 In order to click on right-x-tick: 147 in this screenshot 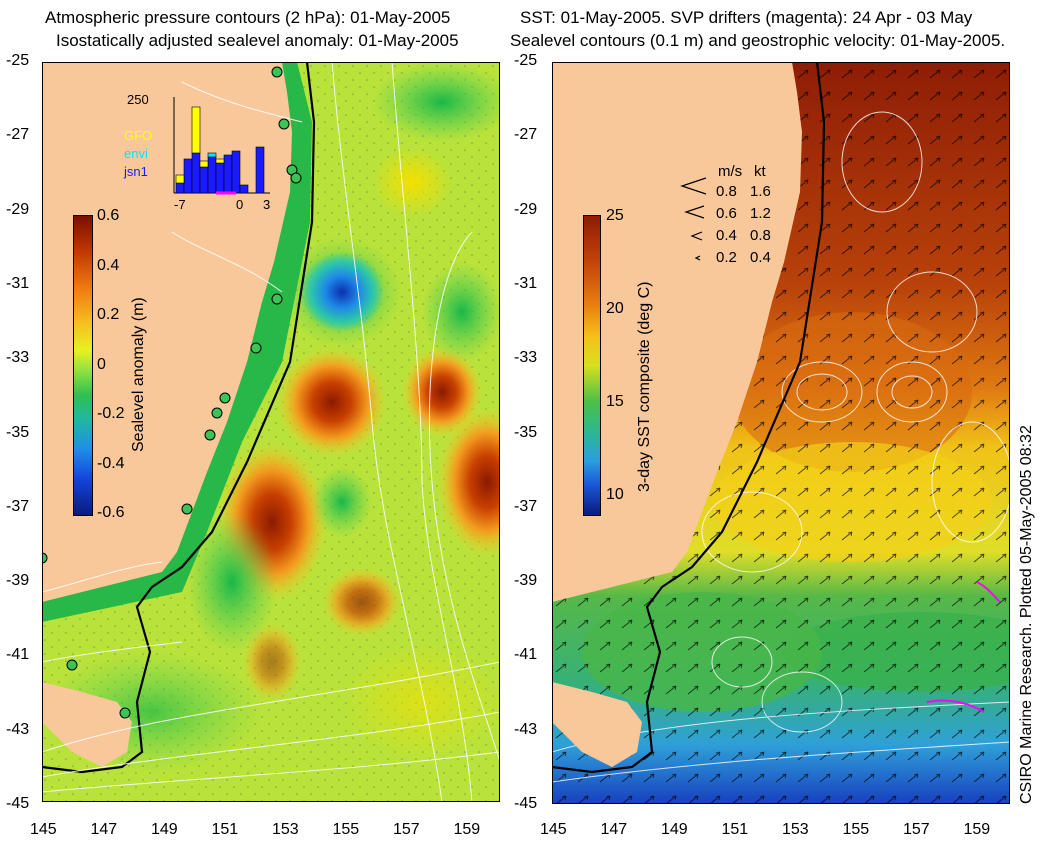, I will do `click(614, 829)`.